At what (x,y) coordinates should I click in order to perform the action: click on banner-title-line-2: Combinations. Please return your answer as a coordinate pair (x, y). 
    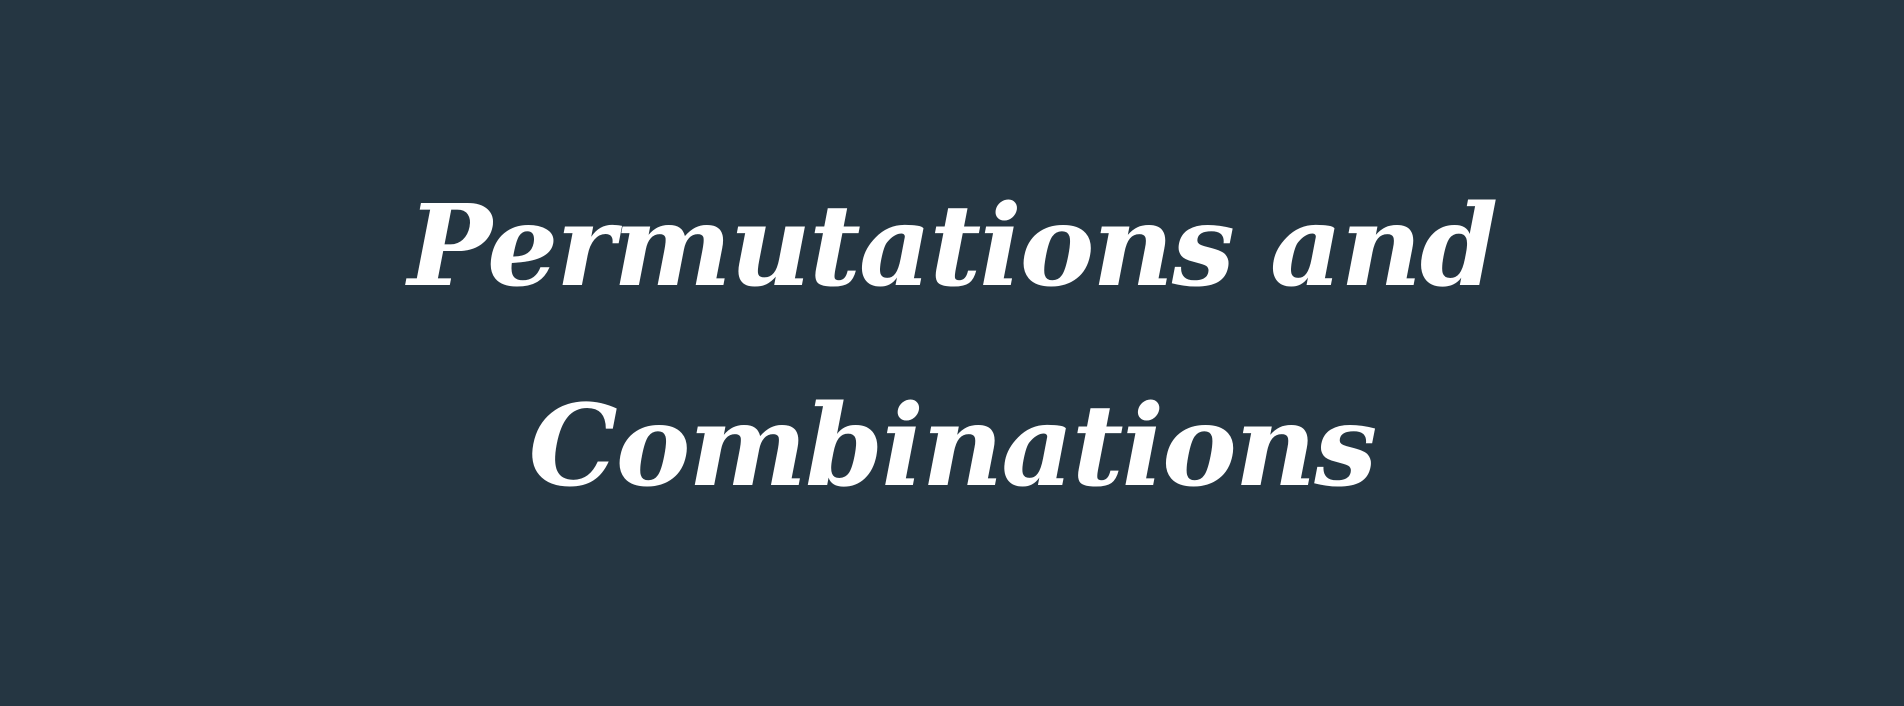
    Looking at the image, I should click on (953, 446).